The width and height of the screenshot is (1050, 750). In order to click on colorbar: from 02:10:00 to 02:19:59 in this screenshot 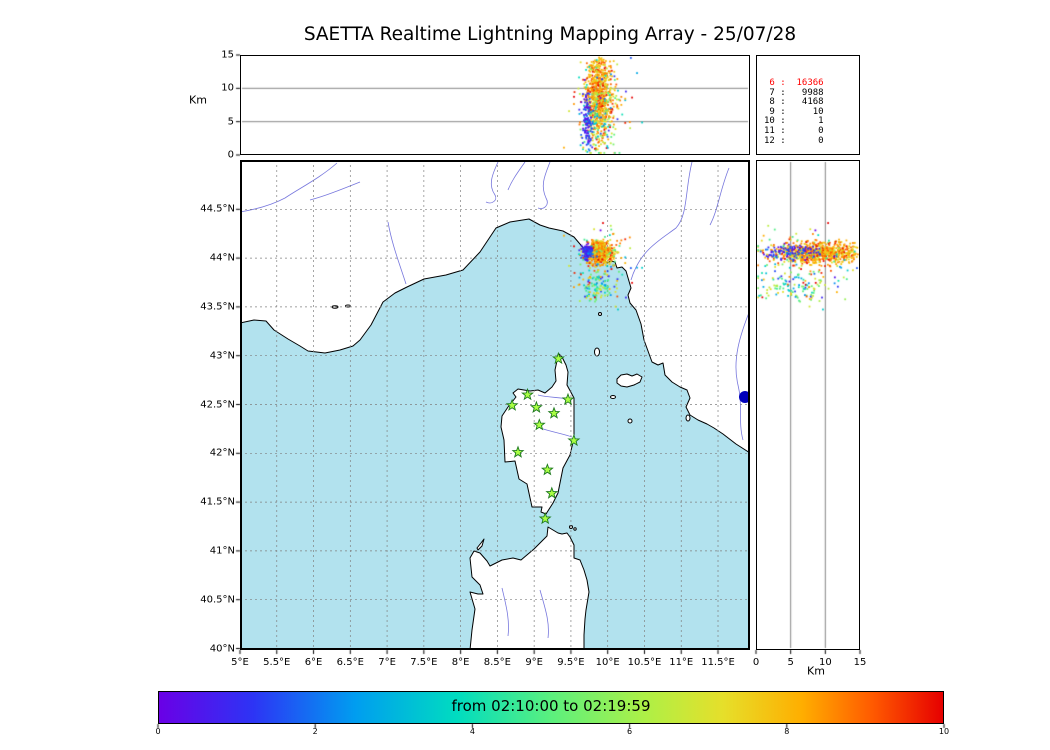, I will do `click(551, 707)`.